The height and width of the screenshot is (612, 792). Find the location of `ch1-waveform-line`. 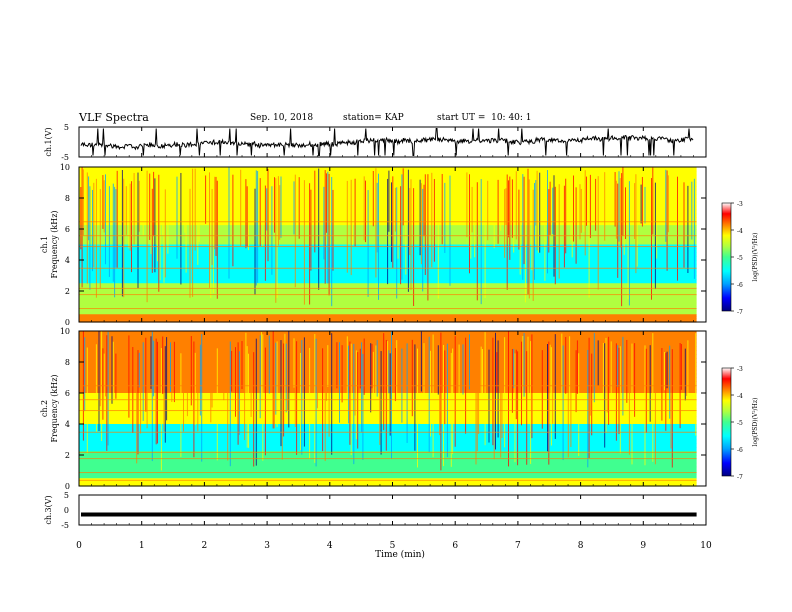

ch1-waveform-line is located at coordinates (387, 142).